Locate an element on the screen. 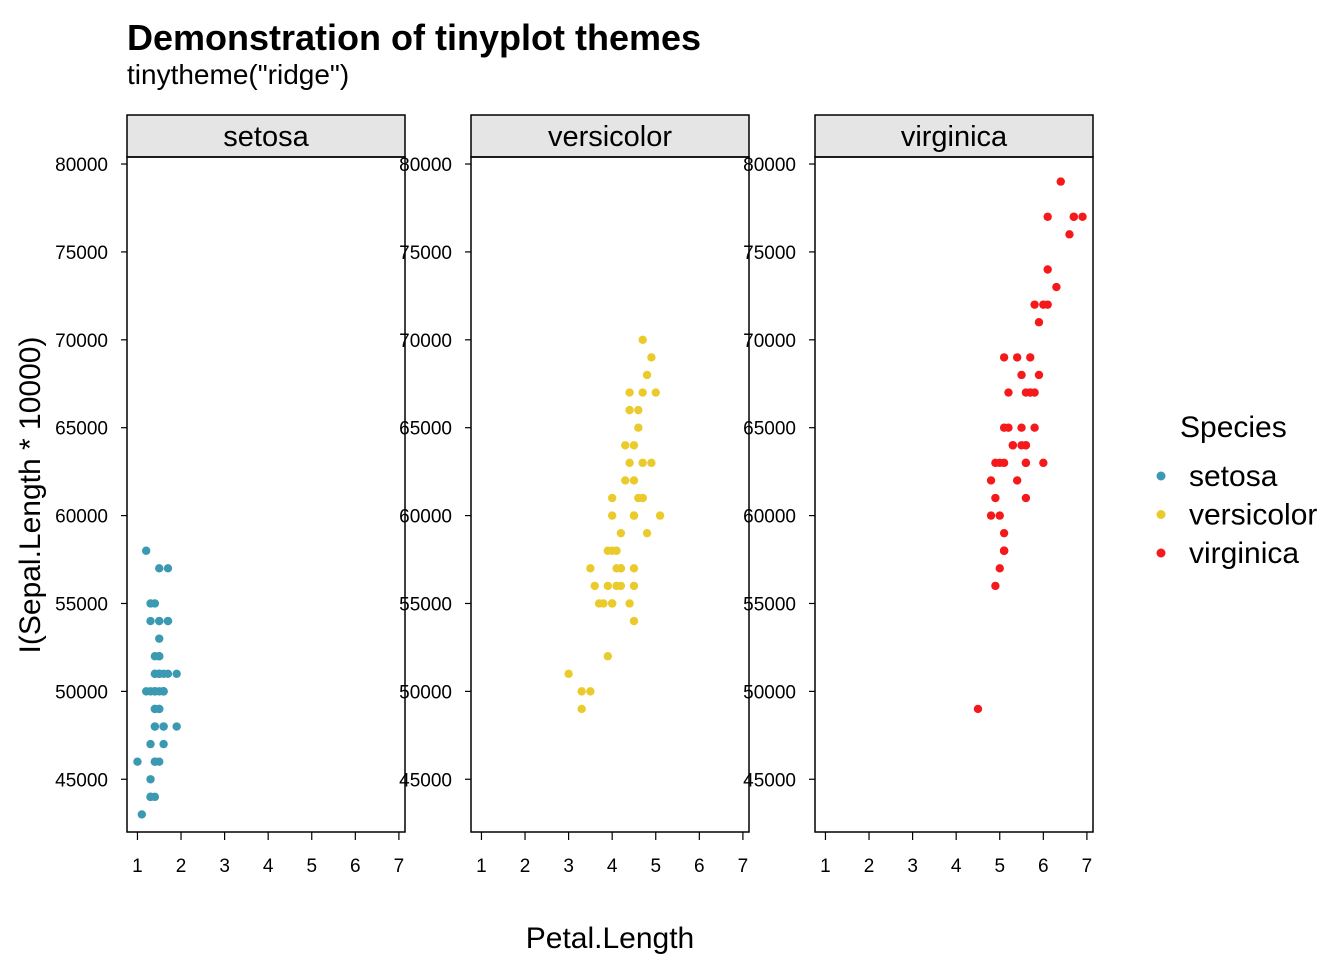 Image resolution: width=1344 pixels, height=960 pixels. legend-marker is located at coordinates (1161, 514).